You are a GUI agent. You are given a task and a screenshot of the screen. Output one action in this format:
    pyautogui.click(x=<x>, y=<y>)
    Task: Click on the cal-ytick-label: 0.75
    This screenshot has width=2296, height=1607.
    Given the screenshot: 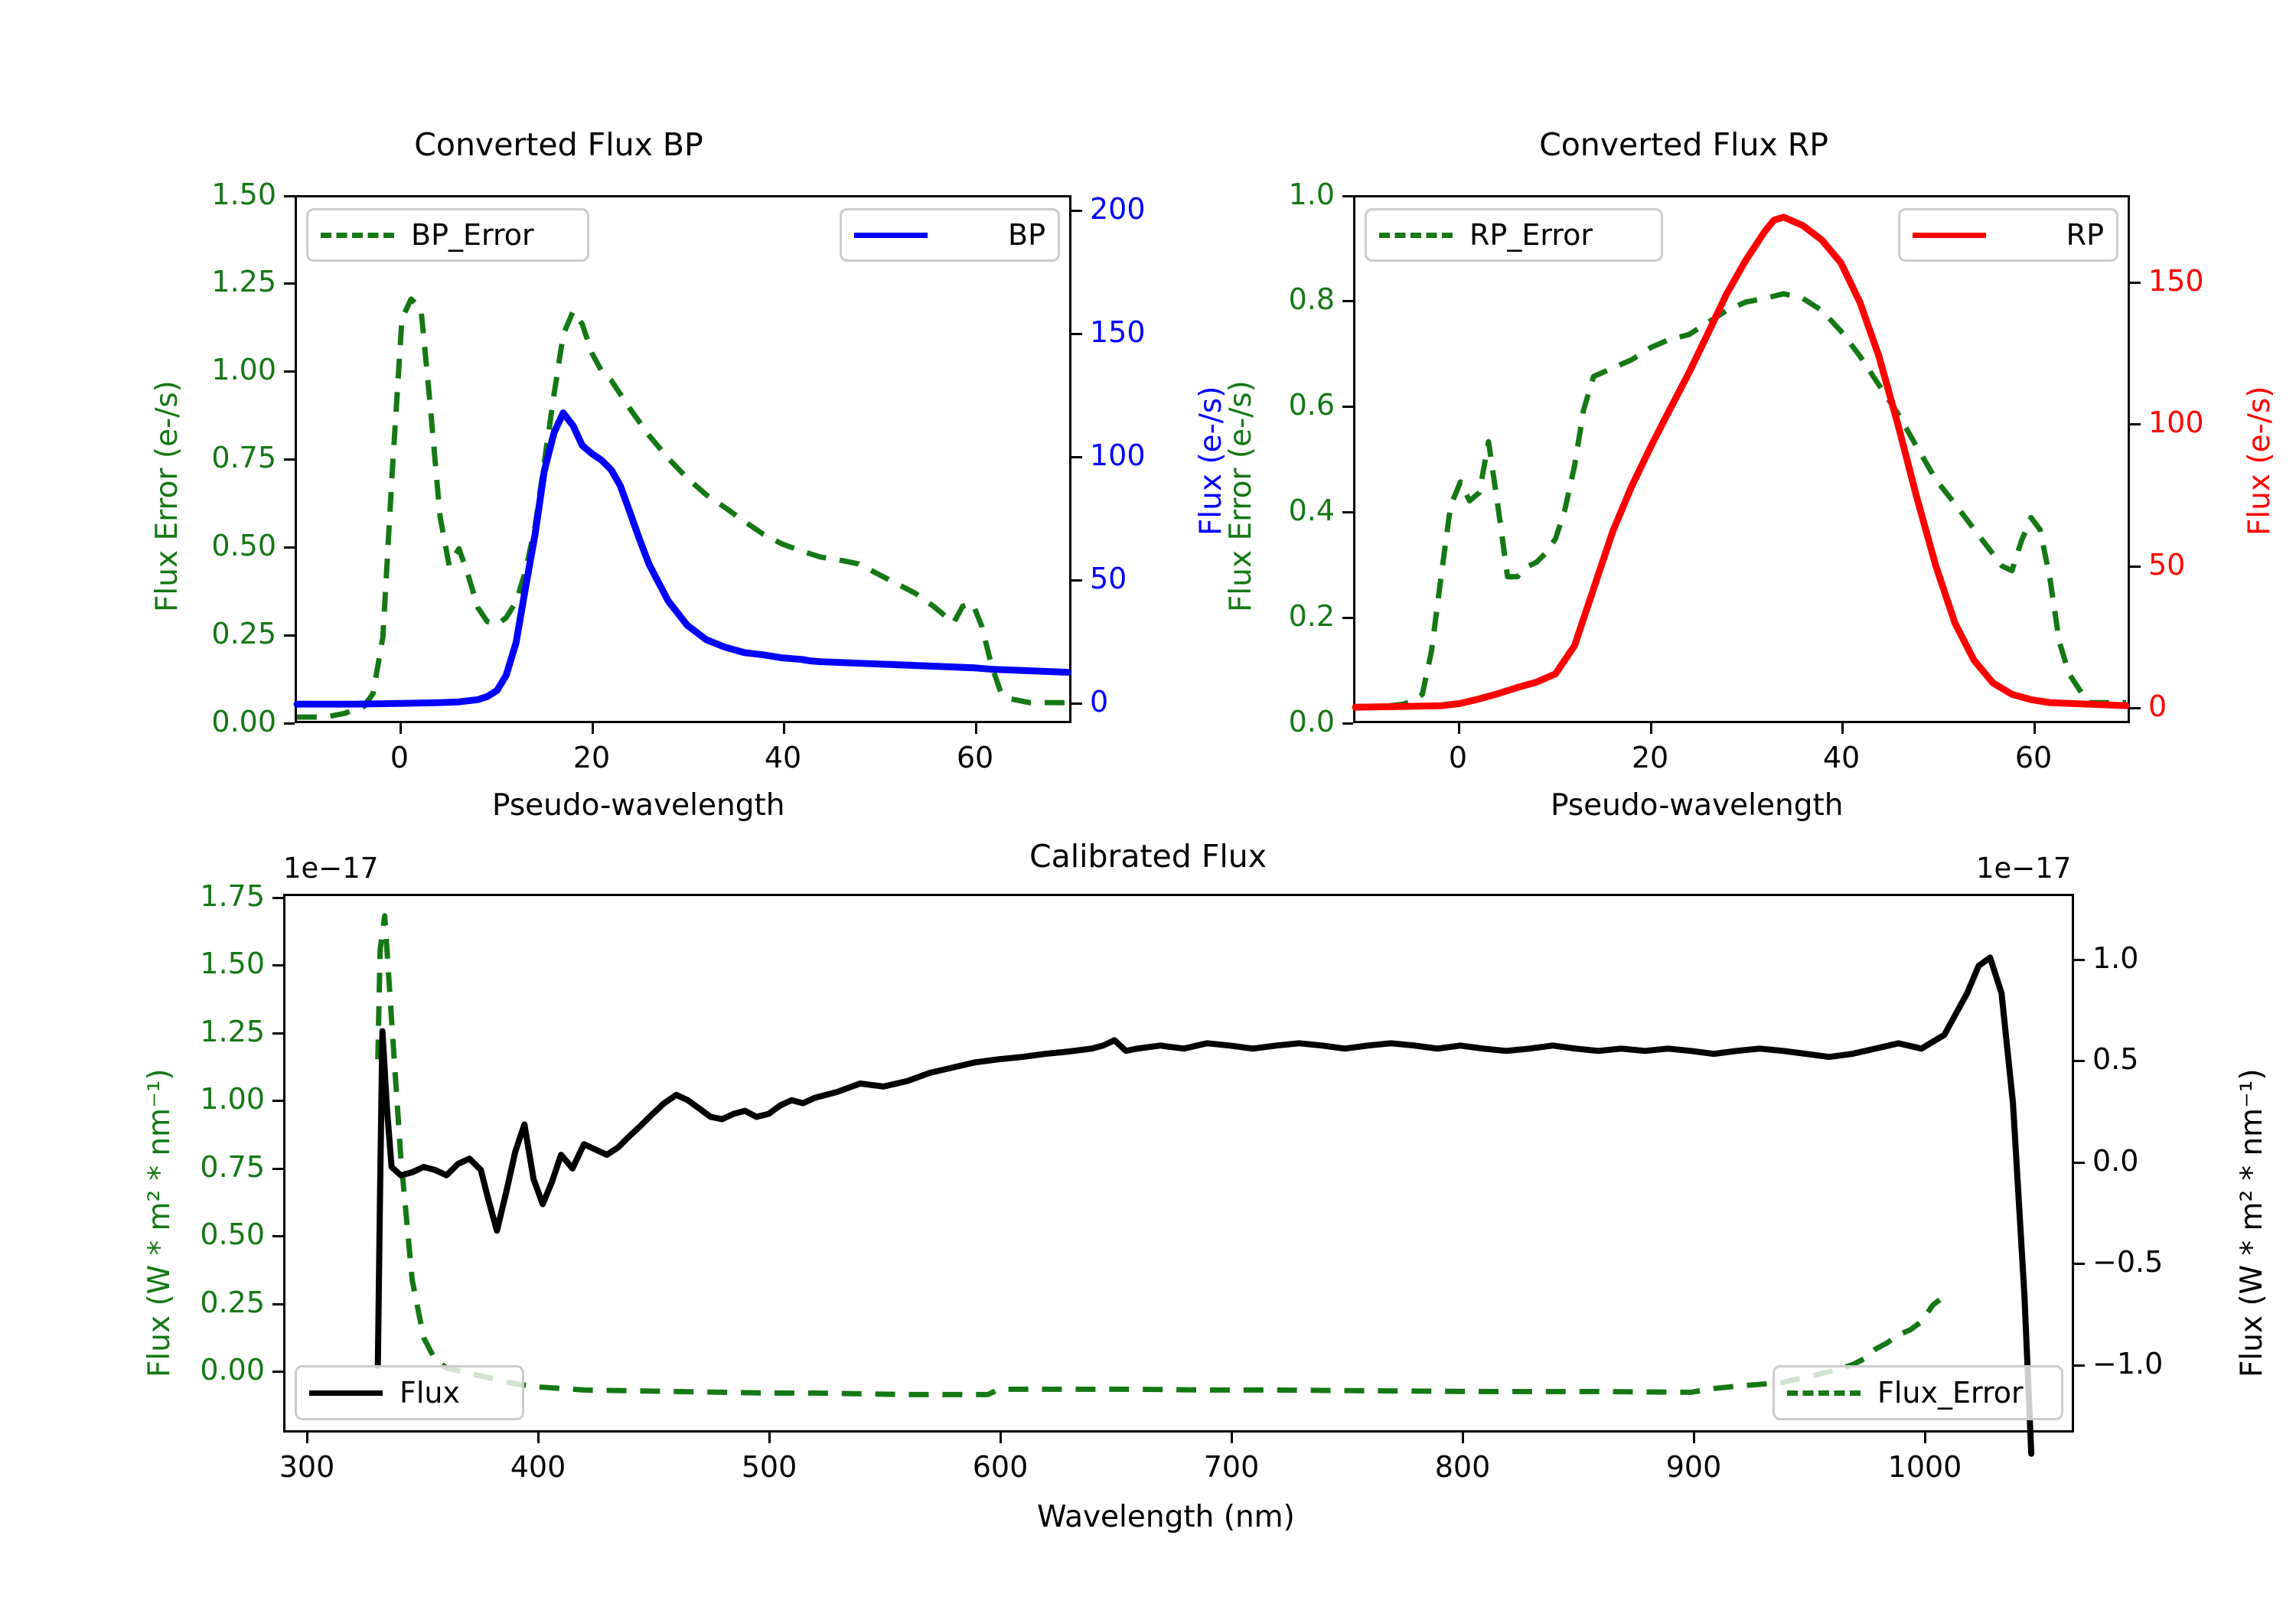 What is the action you would take?
    pyautogui.click(x=232, y=1167)
    